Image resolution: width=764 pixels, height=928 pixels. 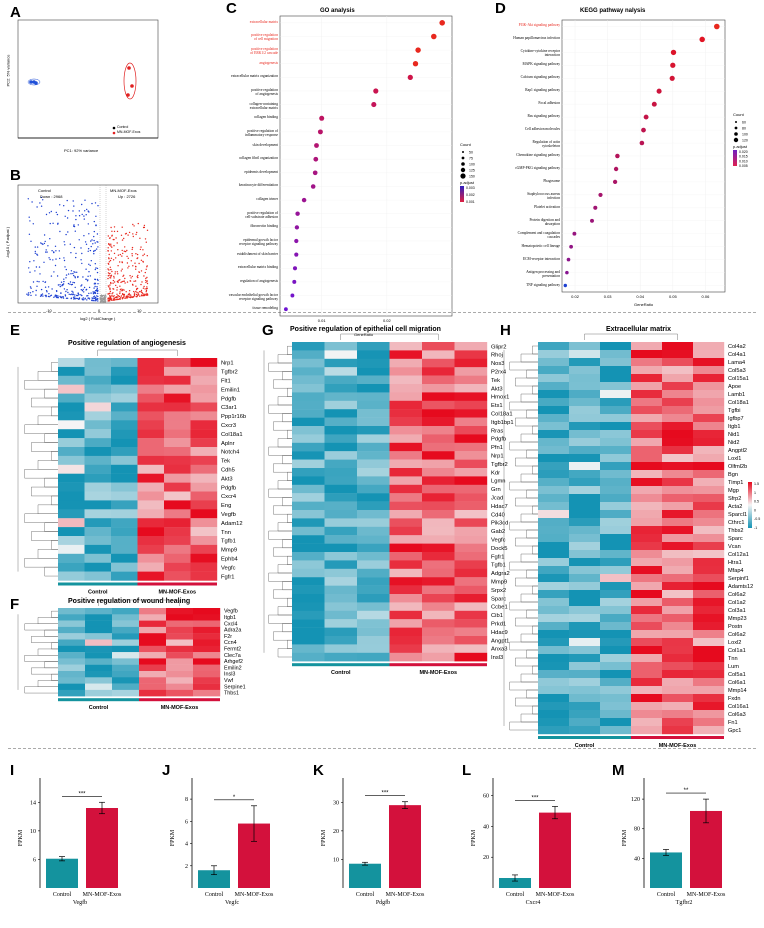 I want to click on term-label: establishment of skin barrier, so click(x=257, y=253).